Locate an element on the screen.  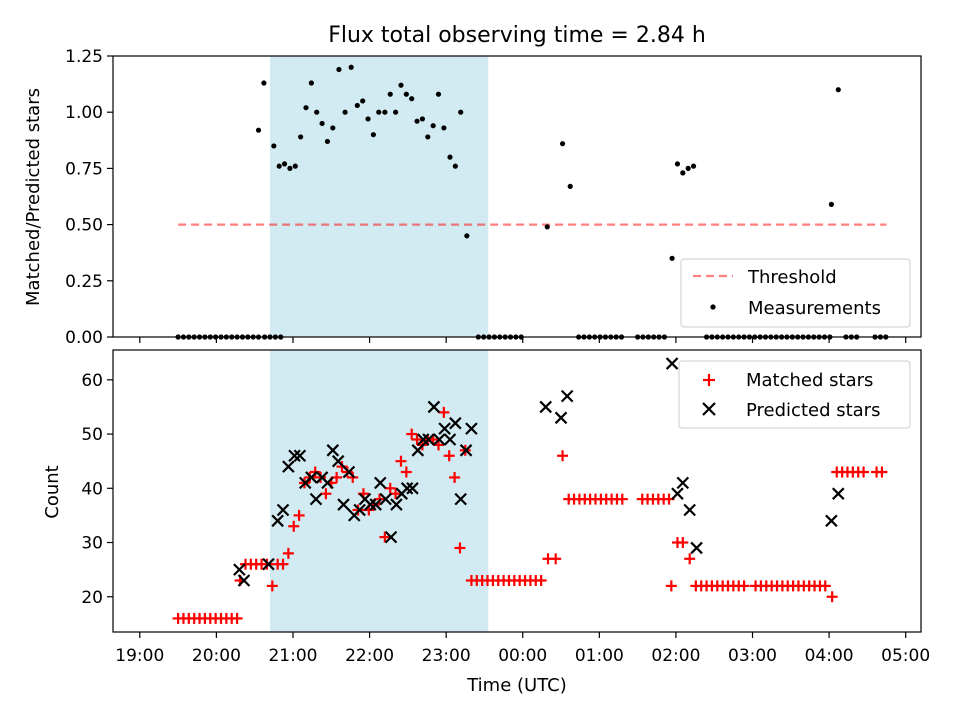
ratio-y-axis: 0.00 0.25 0.50 0.75 1.00 1.25 is located at coordinates (89, 197).